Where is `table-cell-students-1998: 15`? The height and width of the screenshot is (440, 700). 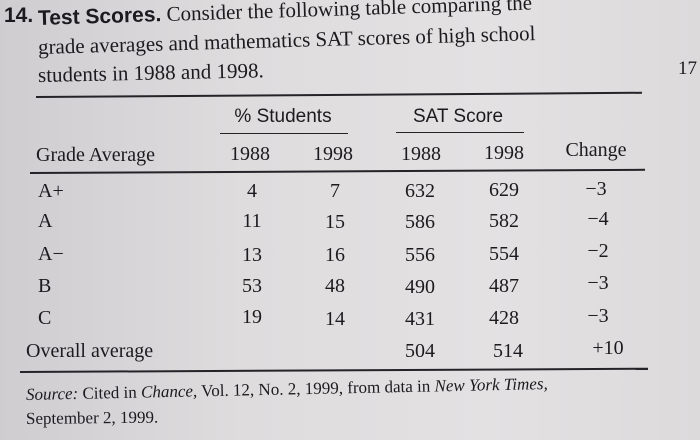
table-cell-students-1998: 15 is located at coordinates (335, 222).